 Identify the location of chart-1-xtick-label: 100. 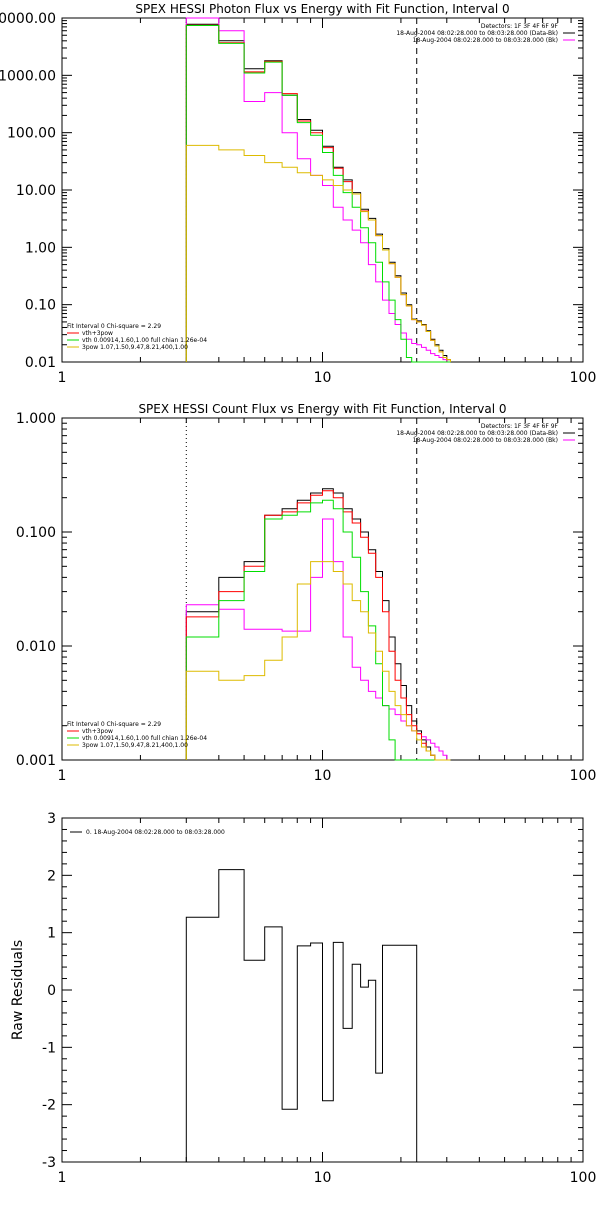
(583, 776).